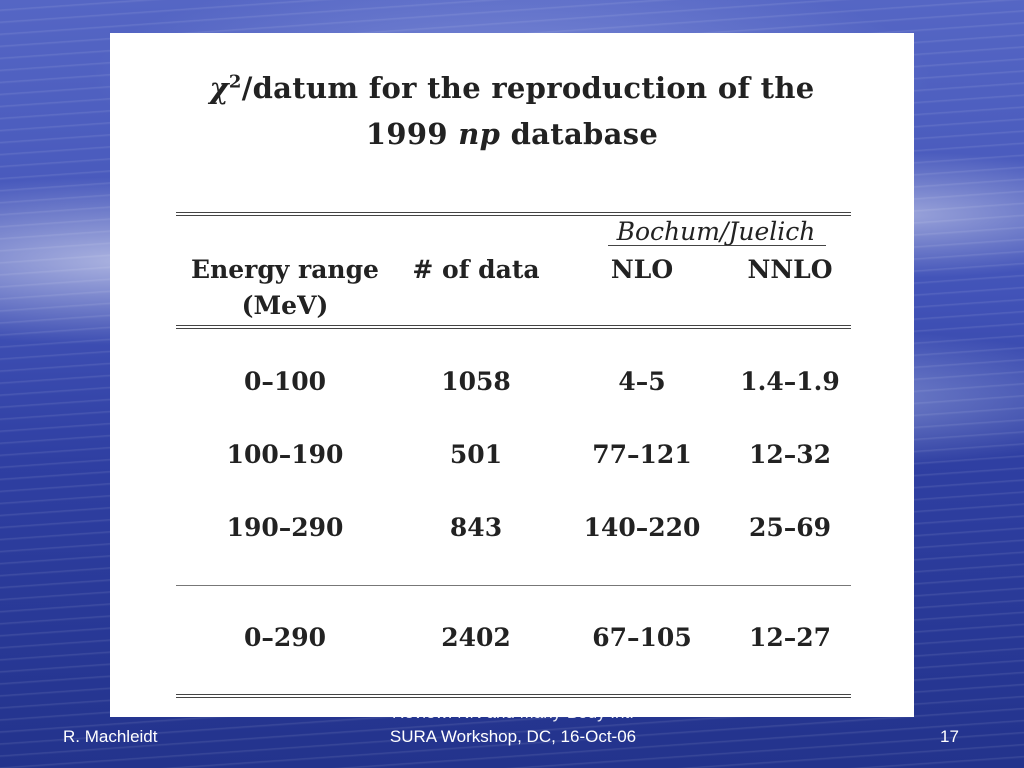 This screenshot has width=1024, height=768. What do you see at coordinates (285, 637) in the screenshot?
I see `total-energy: 0–290` at bounding box center [285, 637].